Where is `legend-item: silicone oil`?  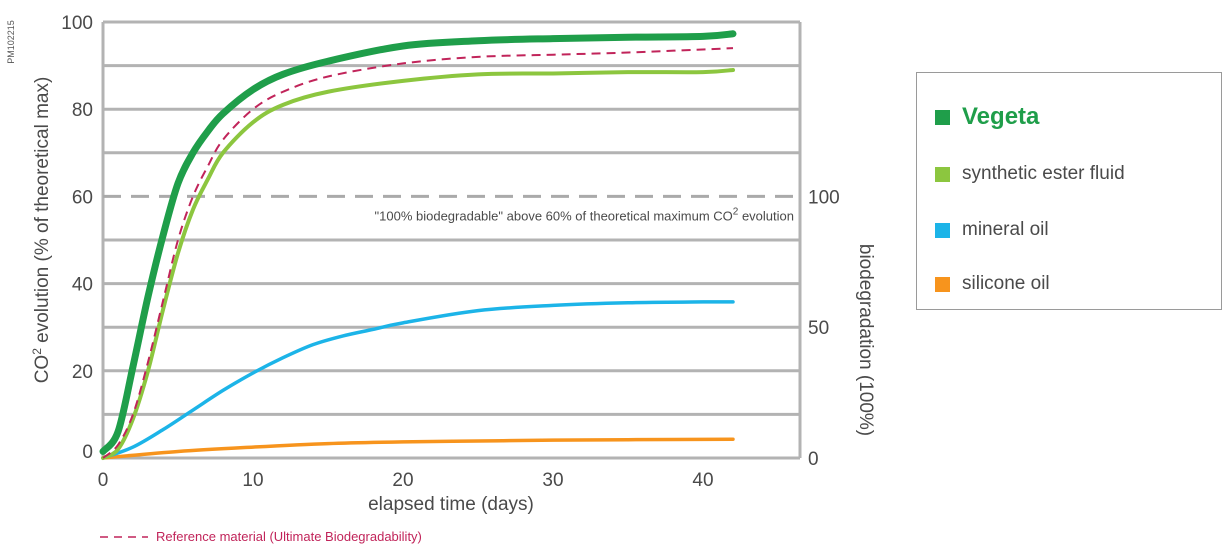
legend-item: silicone oil is located at coordinates (992, 284).